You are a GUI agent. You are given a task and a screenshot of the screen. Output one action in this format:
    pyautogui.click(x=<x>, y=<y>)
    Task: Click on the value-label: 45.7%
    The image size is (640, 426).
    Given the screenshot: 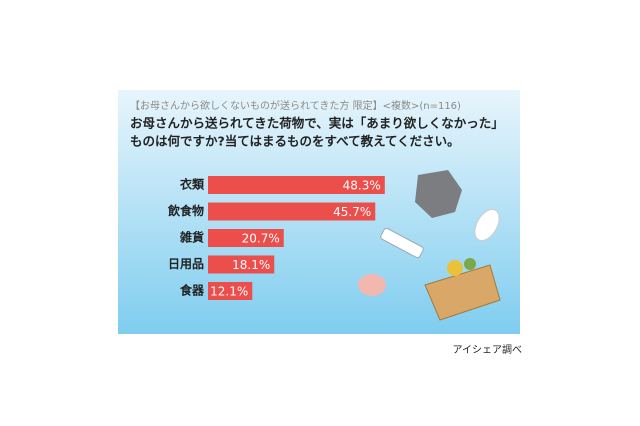 What is the action you would take?
    pyautogui.click(x=352, y=212)
    